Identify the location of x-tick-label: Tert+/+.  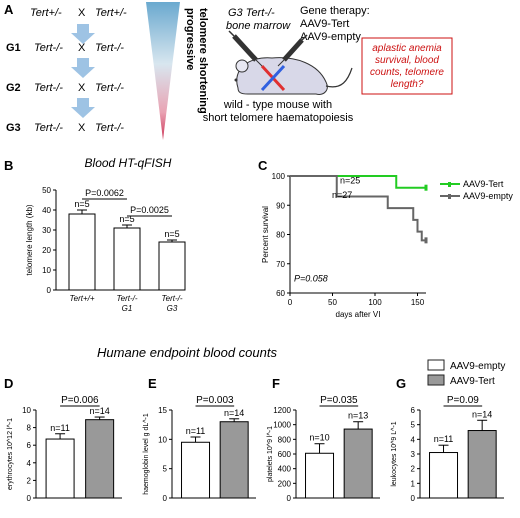
(81, 298).